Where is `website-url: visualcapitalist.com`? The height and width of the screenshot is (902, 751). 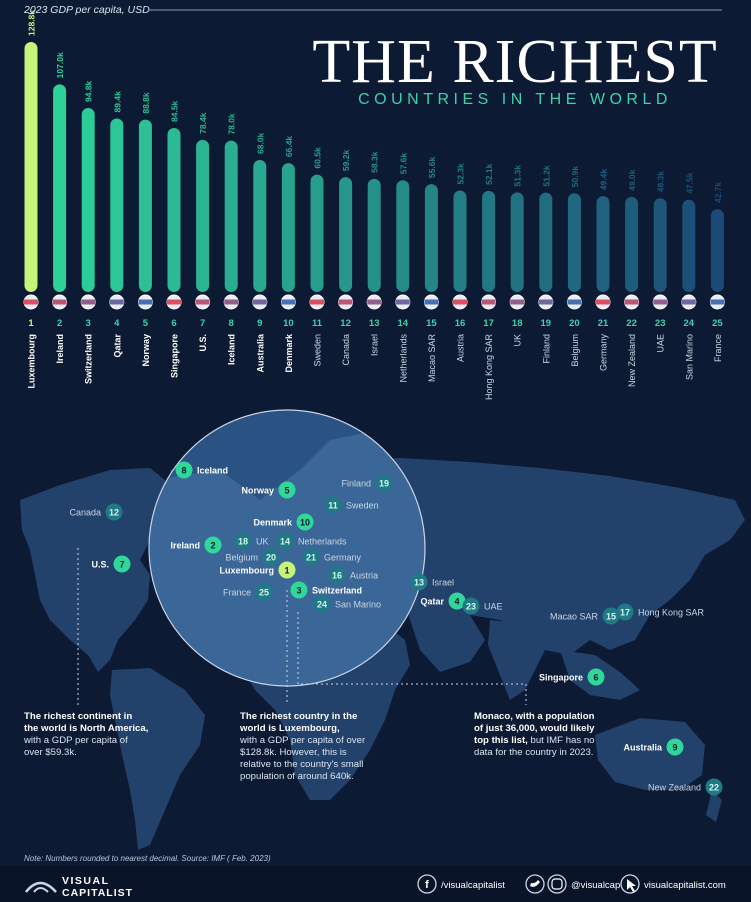 website-url: visualcapitalist.com is located at coordinates (685, 885).